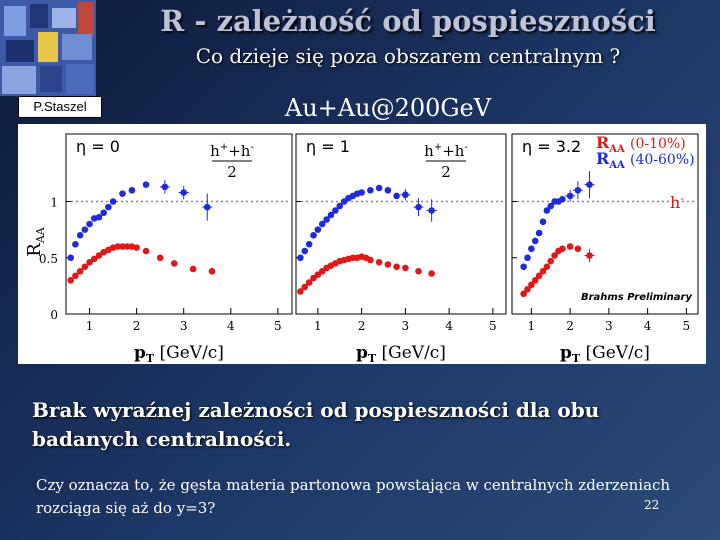 The height and width of the screenshot is (540, 720). What do you see at coordinates (408, 56) in the screenshot?
I see `slide-subtitle: Co dzieje się poza obszarem centralnym ?` at bounding box center [408, 56].